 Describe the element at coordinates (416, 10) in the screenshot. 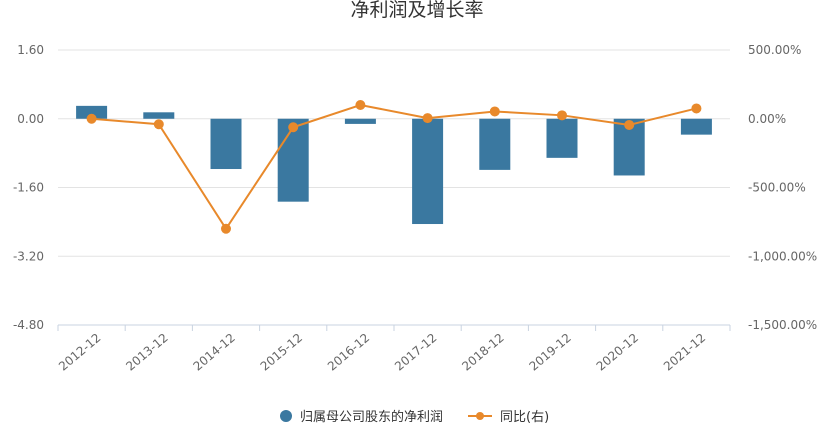

I see `chart-title: 净利润及增长率` at that location.